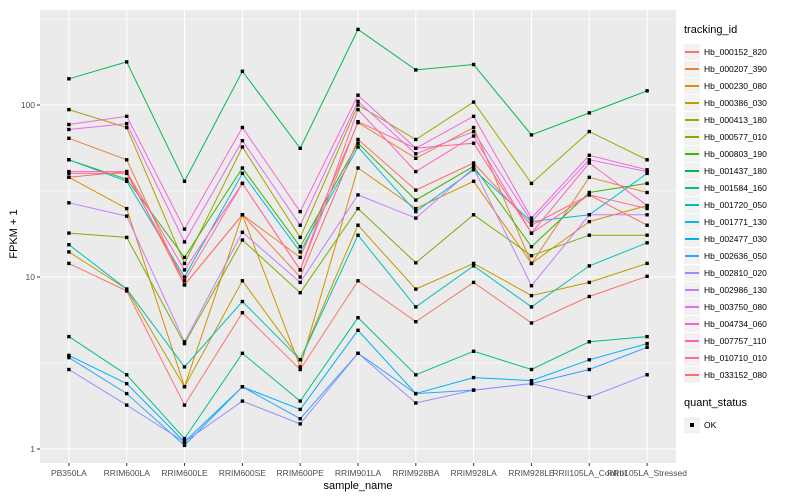 The height and width of the screenshot is (500, 800). What do you see at coordinates (243, 473) in the screenshot?
I see `x-tick-label: RRIM600SE` at bounding box center [243, 473].